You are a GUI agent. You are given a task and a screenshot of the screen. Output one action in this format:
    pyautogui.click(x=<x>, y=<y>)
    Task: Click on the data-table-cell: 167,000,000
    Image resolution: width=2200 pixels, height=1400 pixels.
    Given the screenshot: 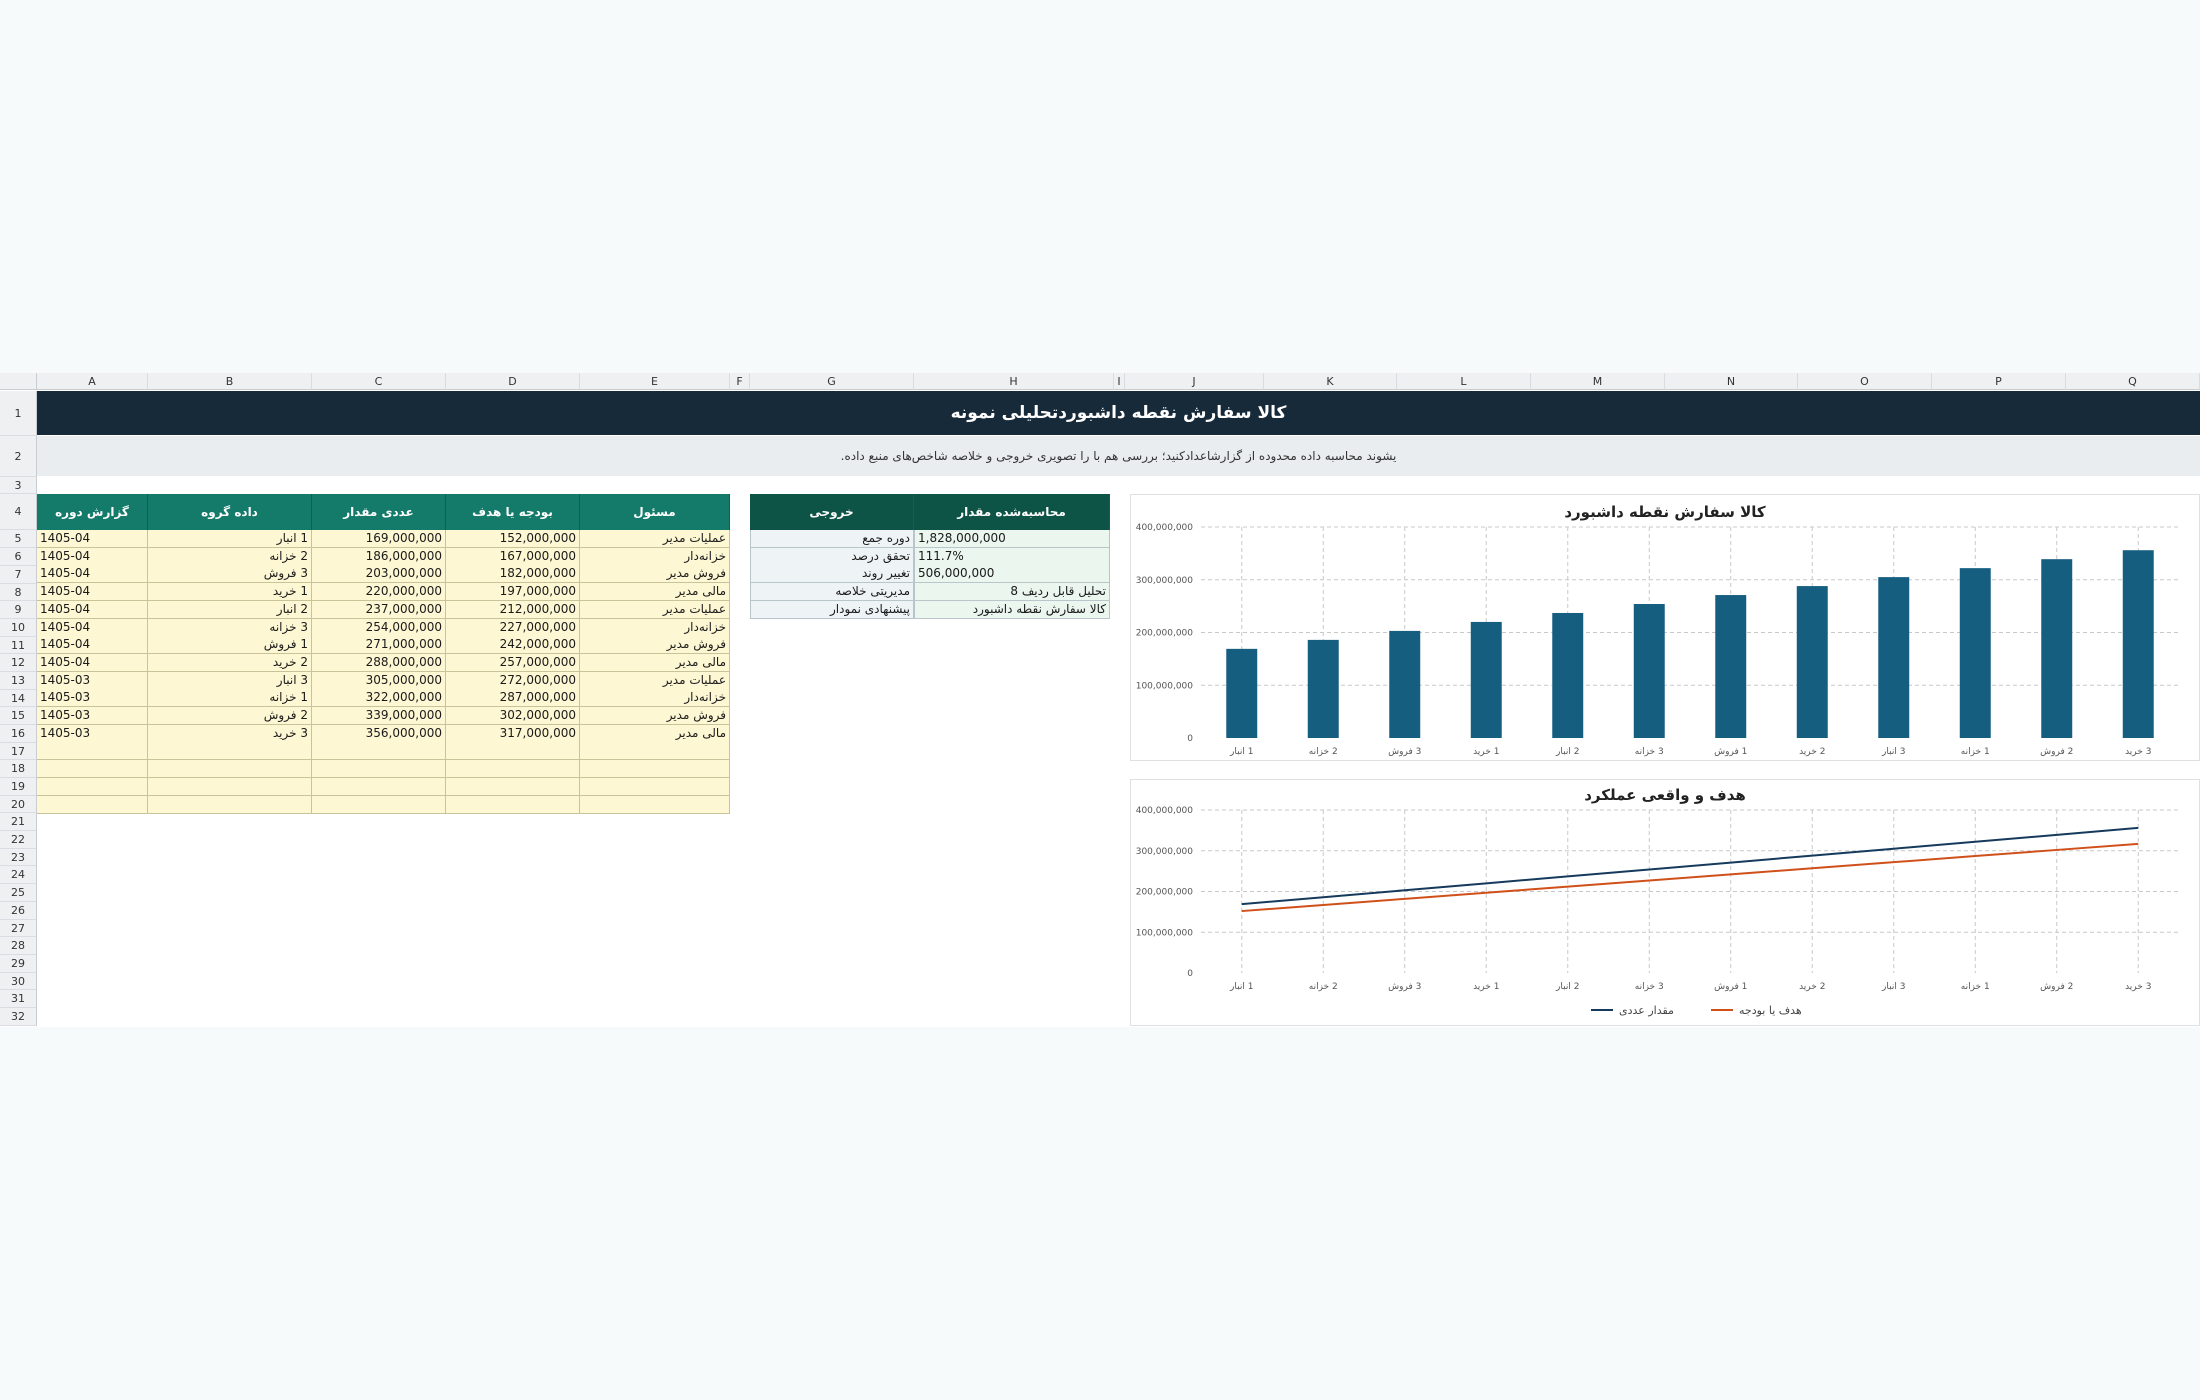 What is the action you would take?
    pyautogui.click(x=513, y=556)
    